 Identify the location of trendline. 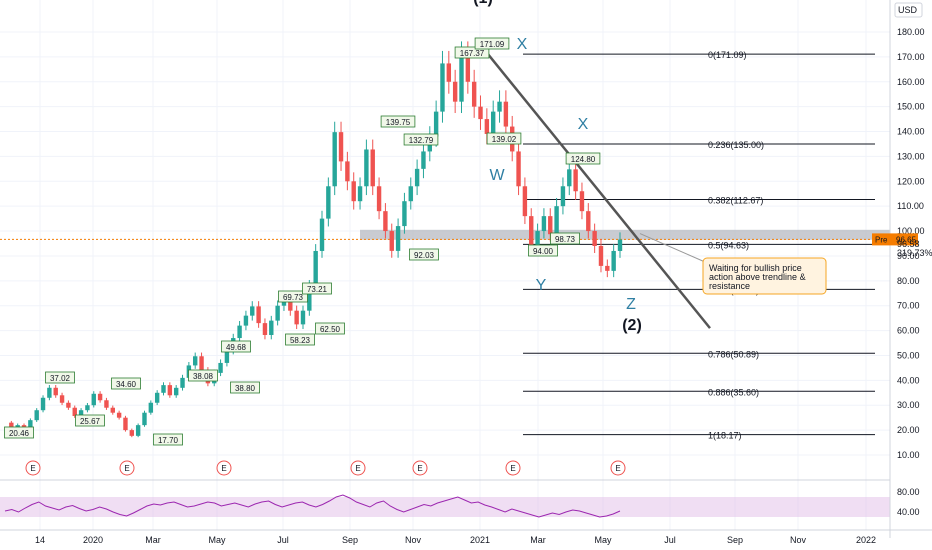
(599, 191).